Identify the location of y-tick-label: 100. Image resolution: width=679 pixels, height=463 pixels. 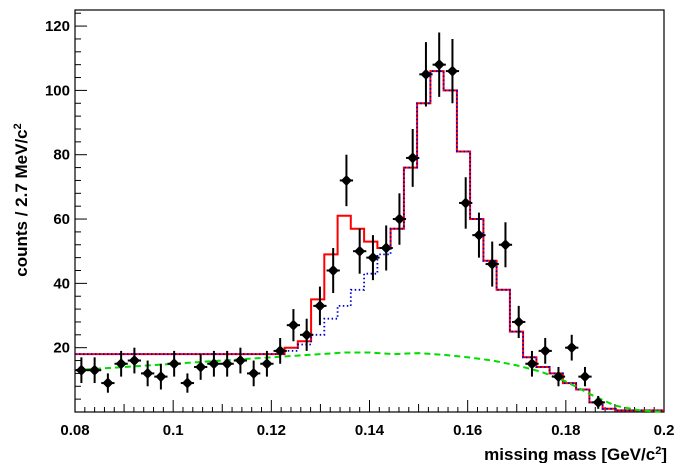
(57, 90).